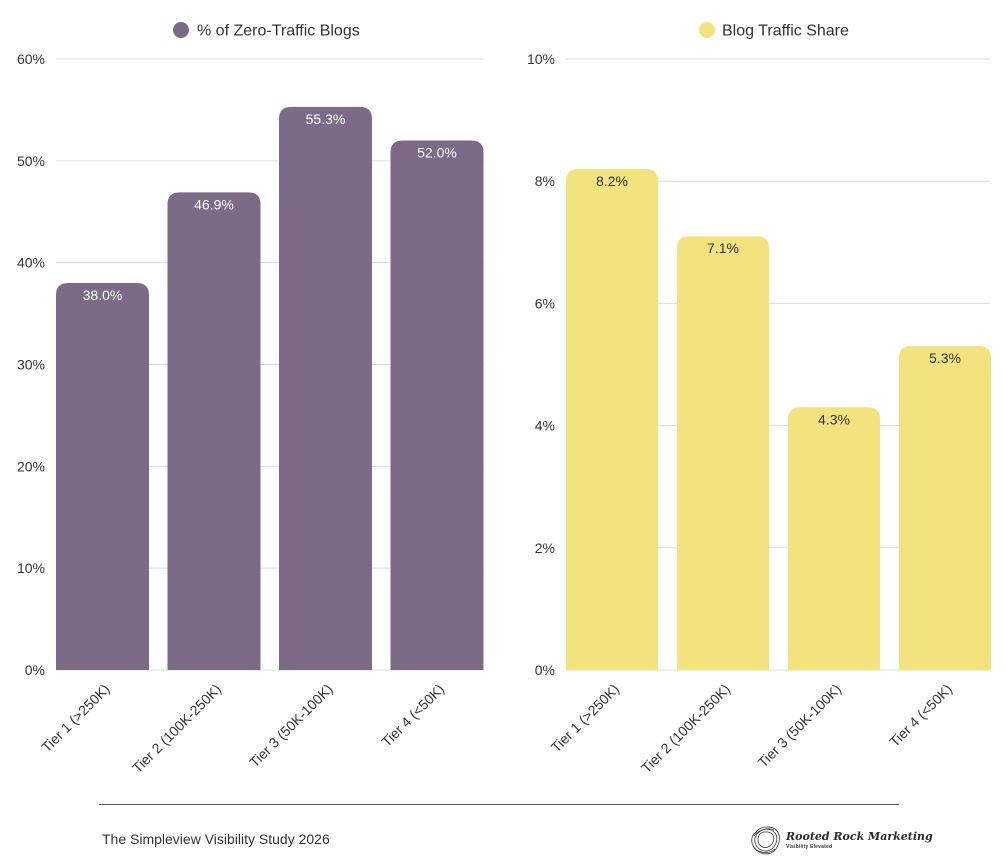 The width and height of the screenshot is (1006, 862). Describe the element at coordinates (499, 804) in the screenshot. I see `footer-divider` at that location.